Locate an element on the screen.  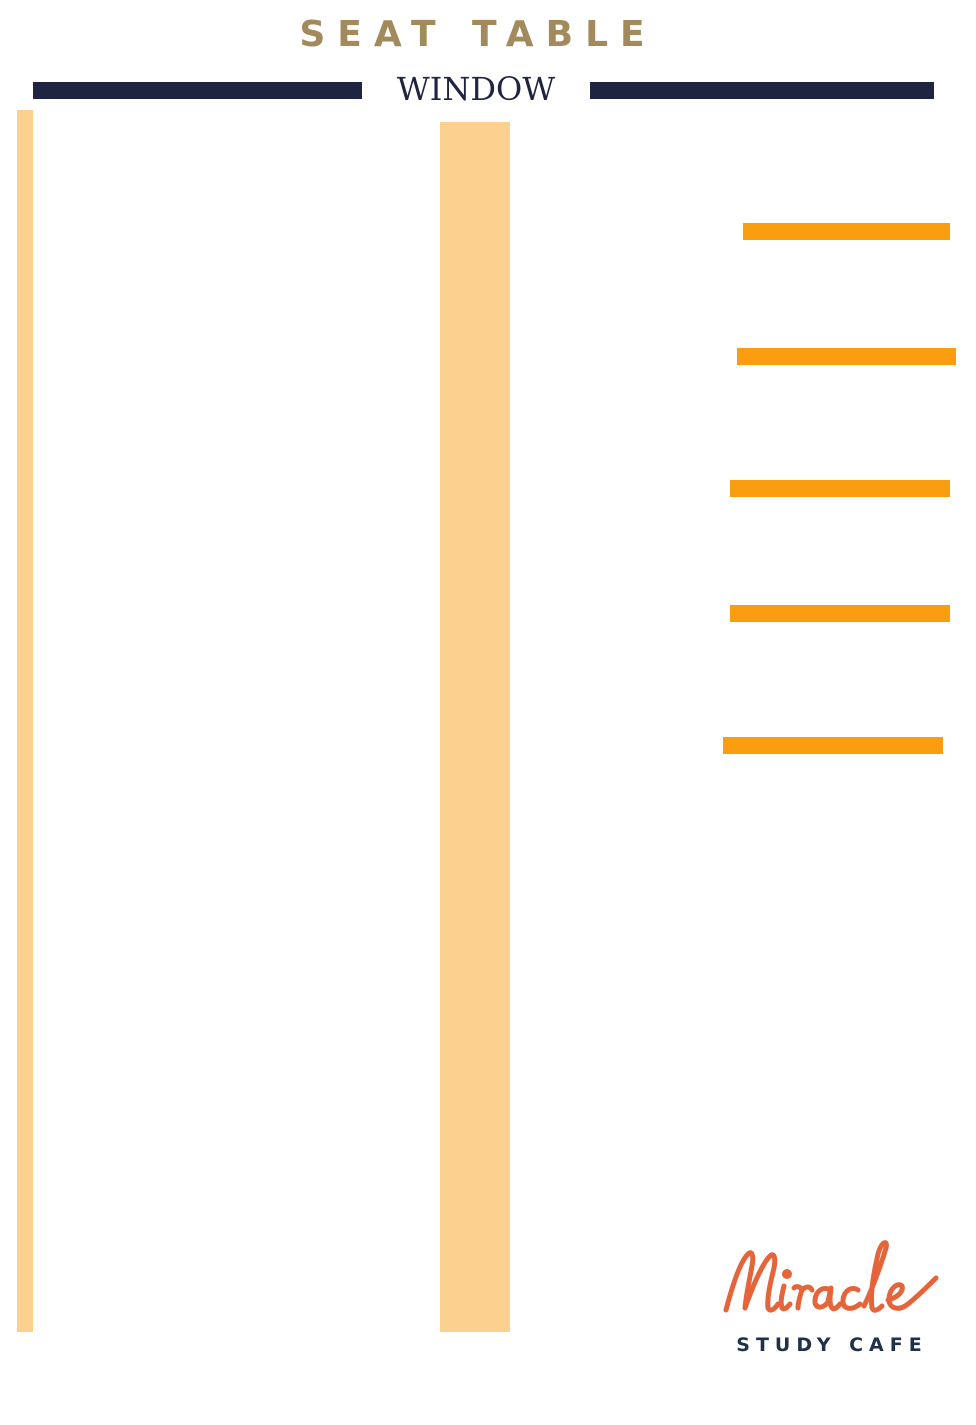
window-bar-left is located at coordinates (197, 90).